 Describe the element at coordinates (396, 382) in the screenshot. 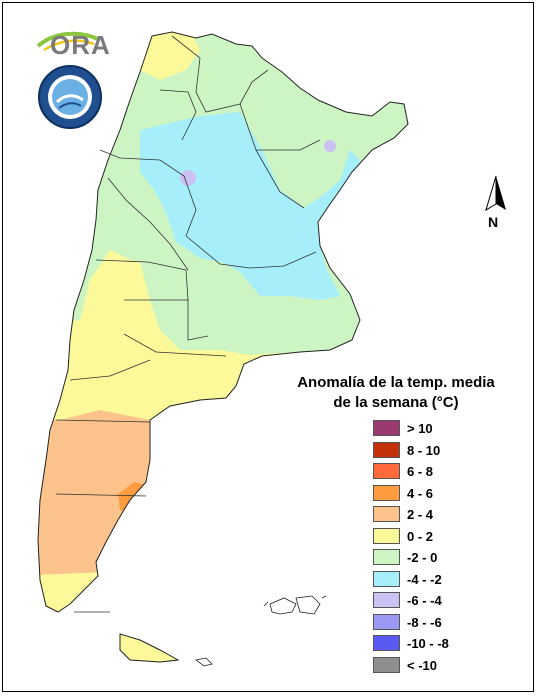

I see `legend-title-line1: Anomalía de la temp. media` at that location.